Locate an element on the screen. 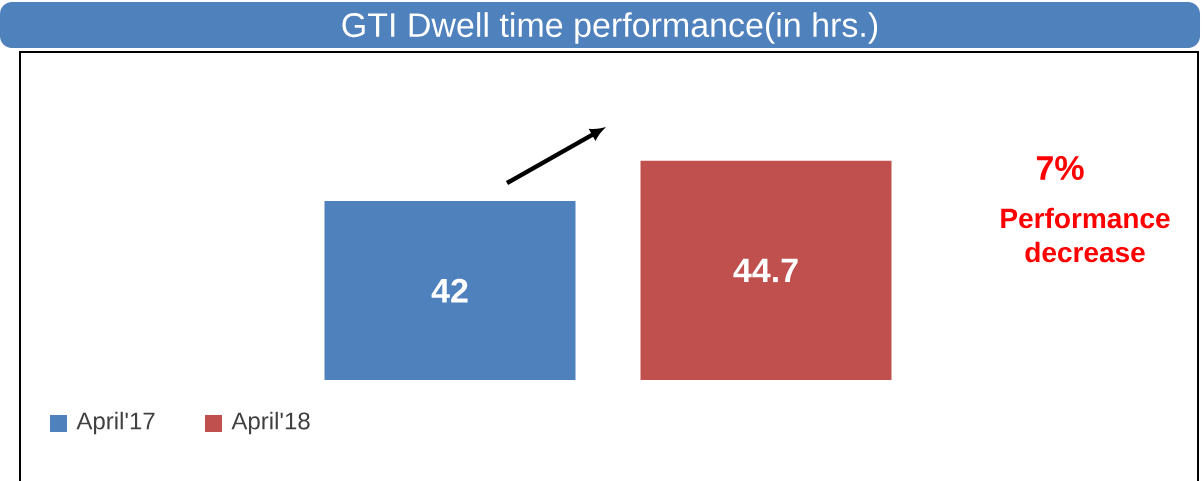 The width and height of the screenshot is (1204, 481). annotation: 7% is located at coordinates (1060, 168).